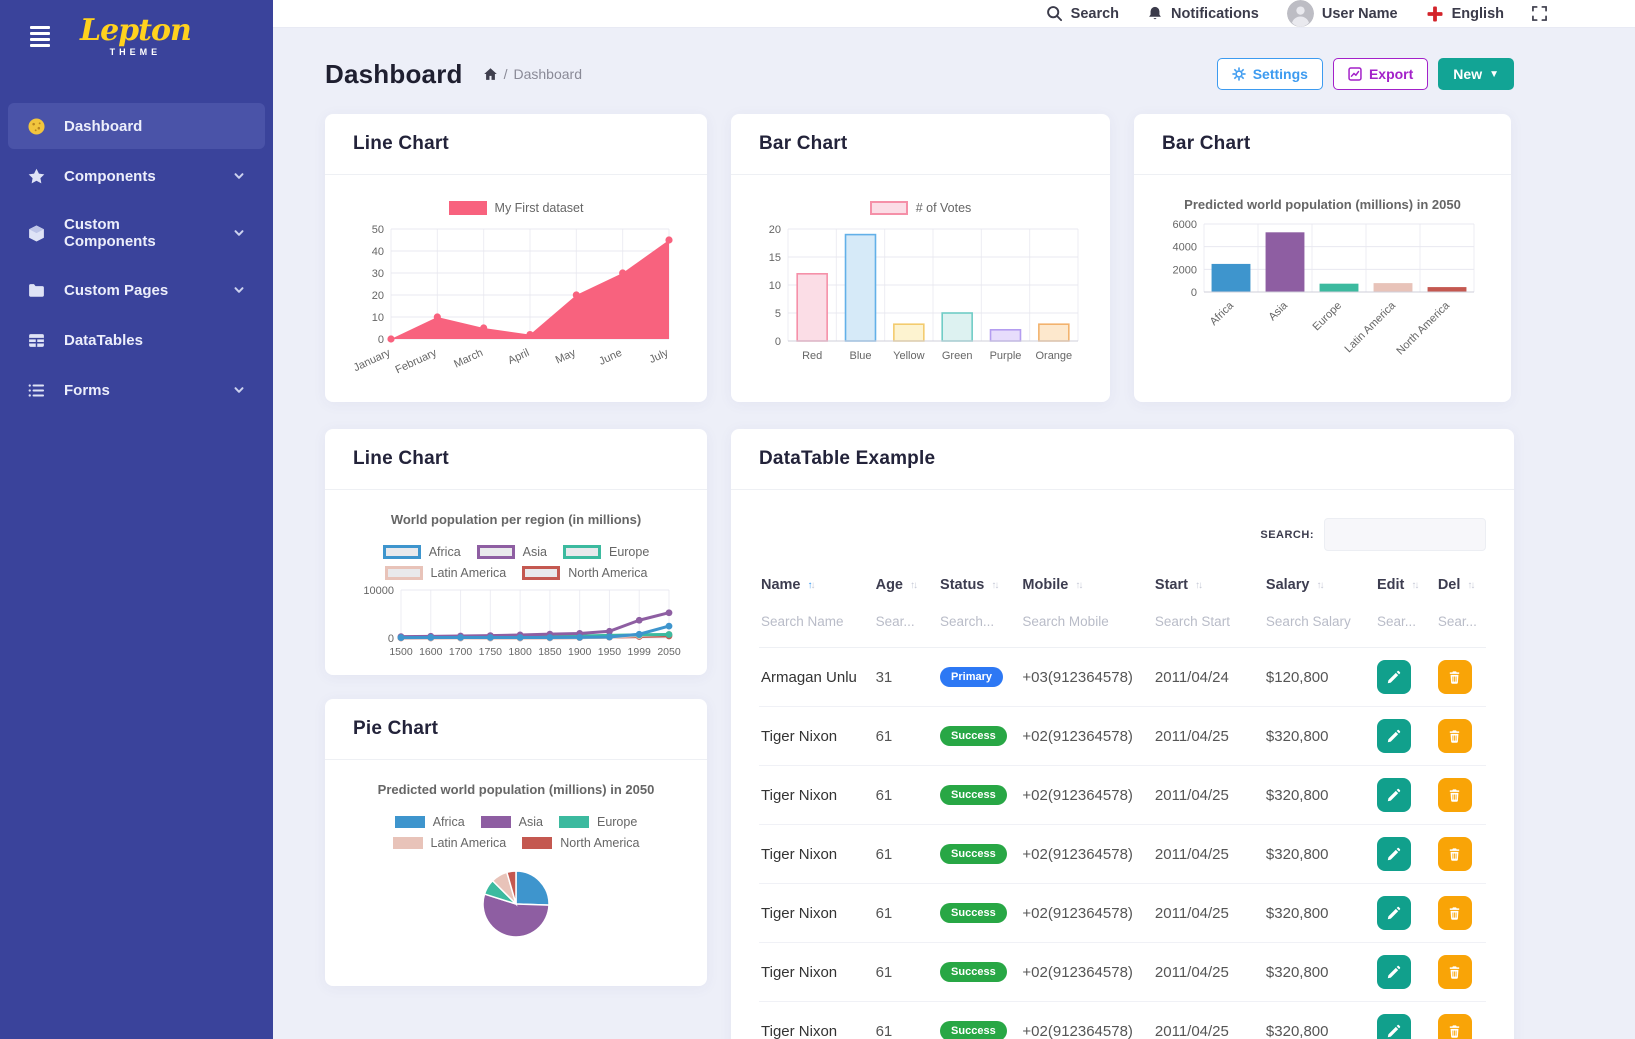 This screenshot has height=1039, width=1635. I want to click on filter-input-age, so click(904, 621).